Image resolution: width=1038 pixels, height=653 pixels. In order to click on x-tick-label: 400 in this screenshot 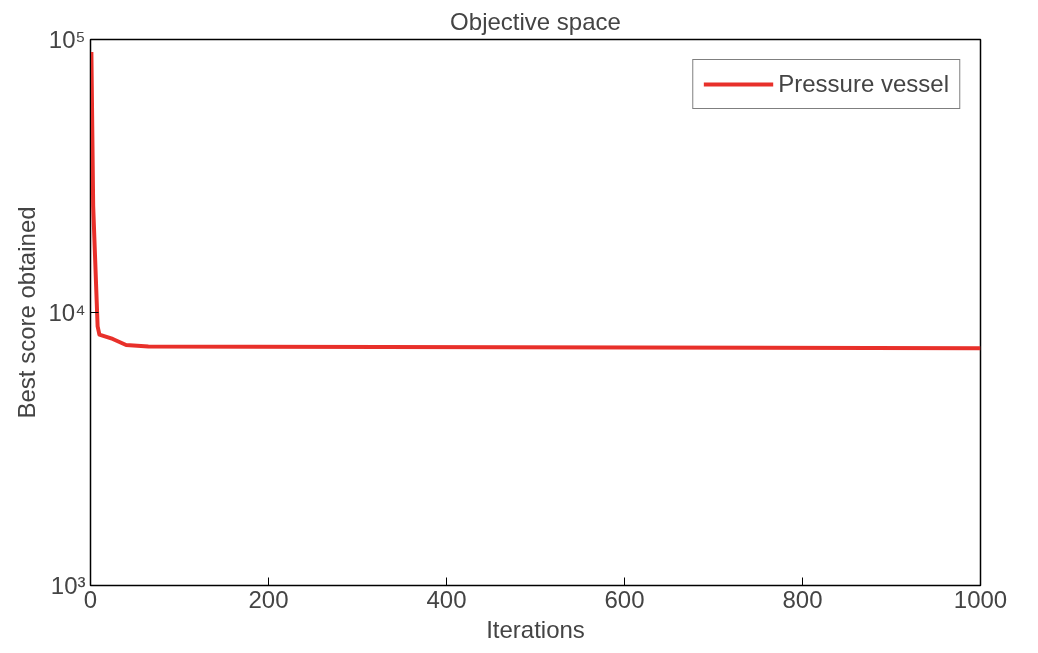, I will do `click(446, 599)`.